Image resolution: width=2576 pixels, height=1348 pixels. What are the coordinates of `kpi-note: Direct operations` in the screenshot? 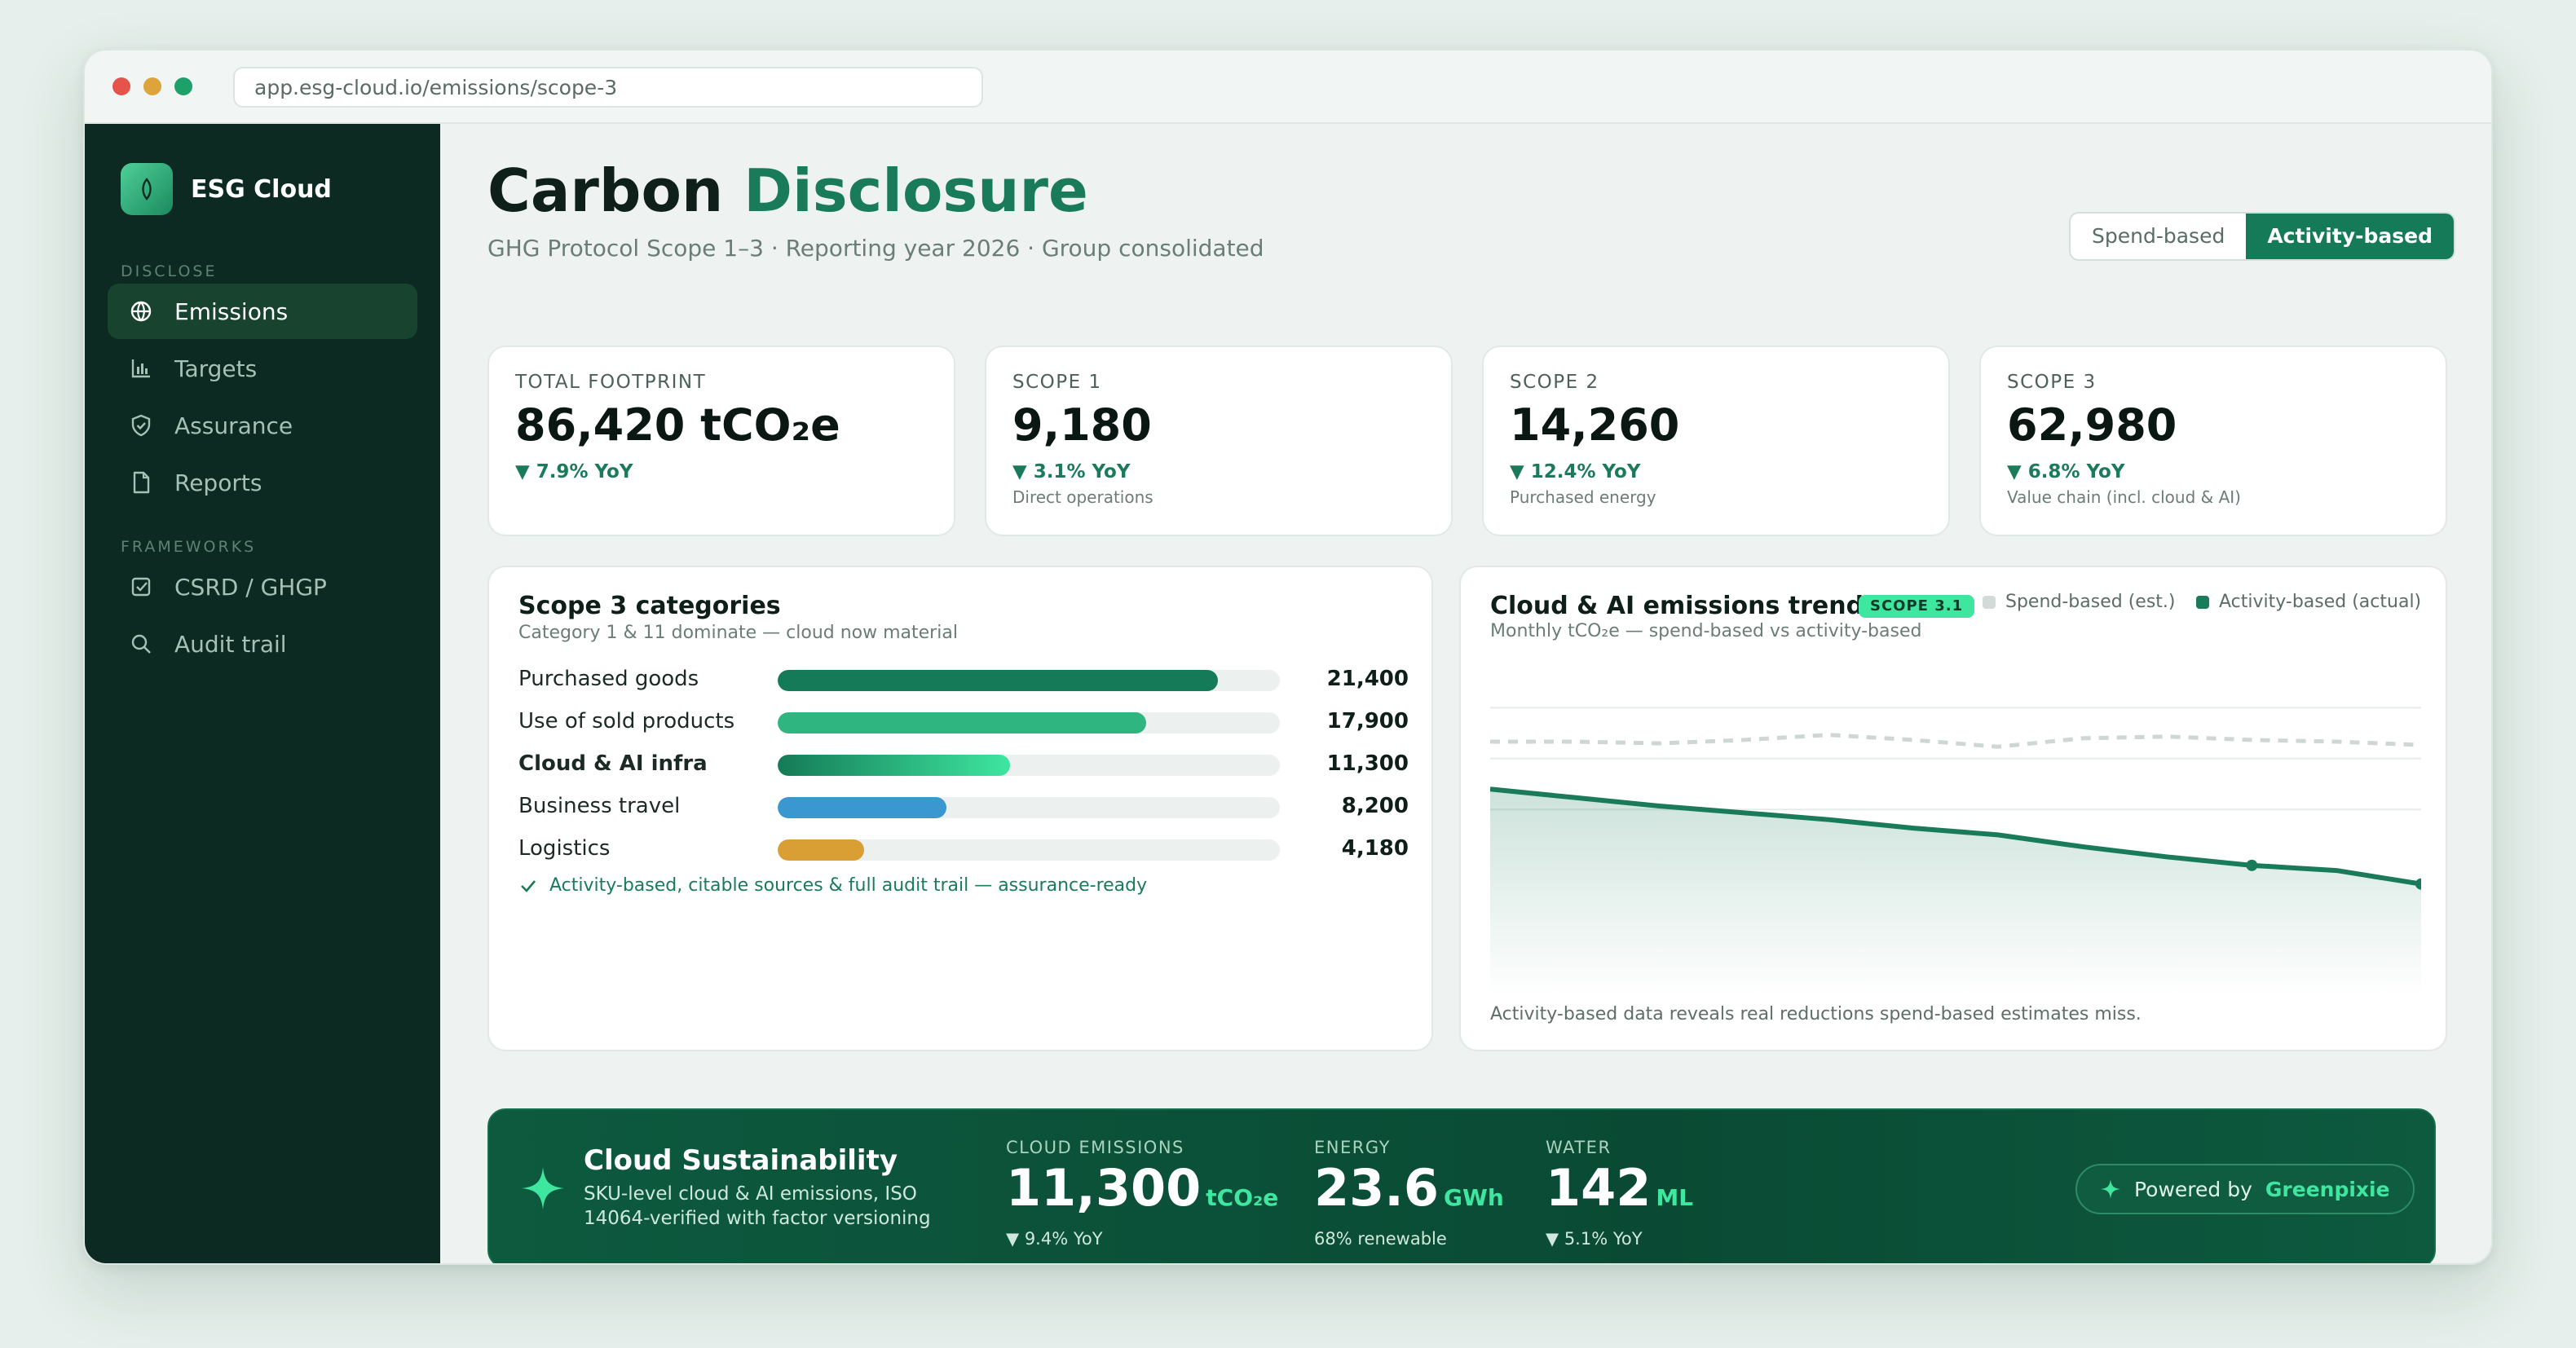 It's located at (1082, 497).